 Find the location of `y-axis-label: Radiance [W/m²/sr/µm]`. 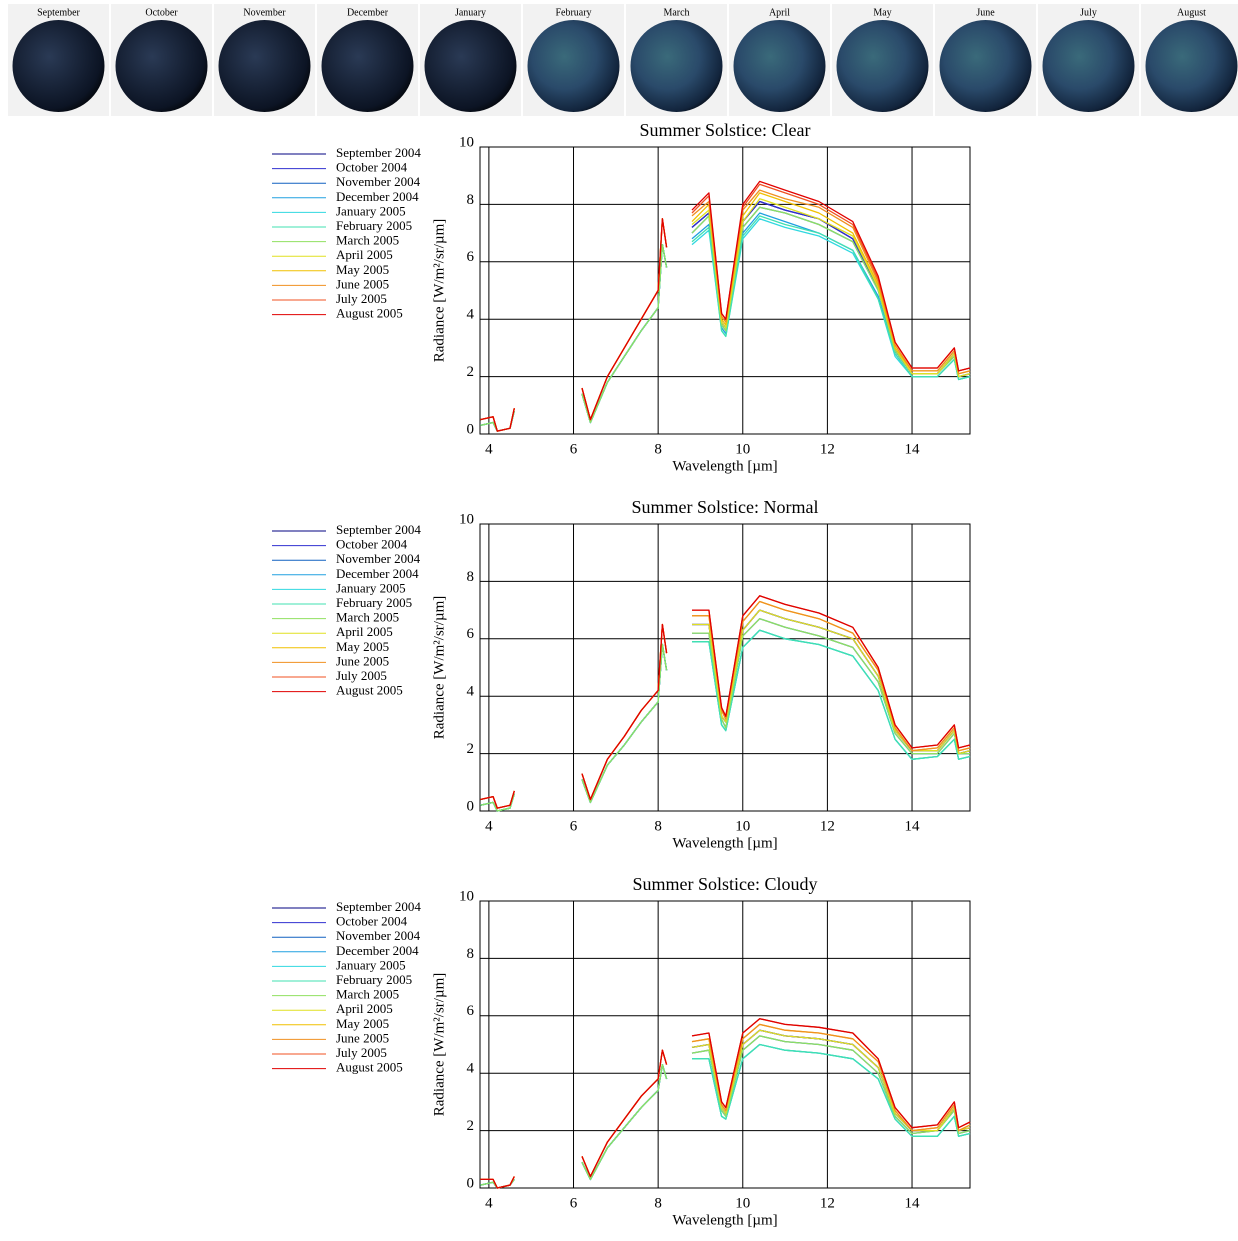

y-axis-label: Radiance [W/m²/sr/µm] is located at coordinates (439, 291).